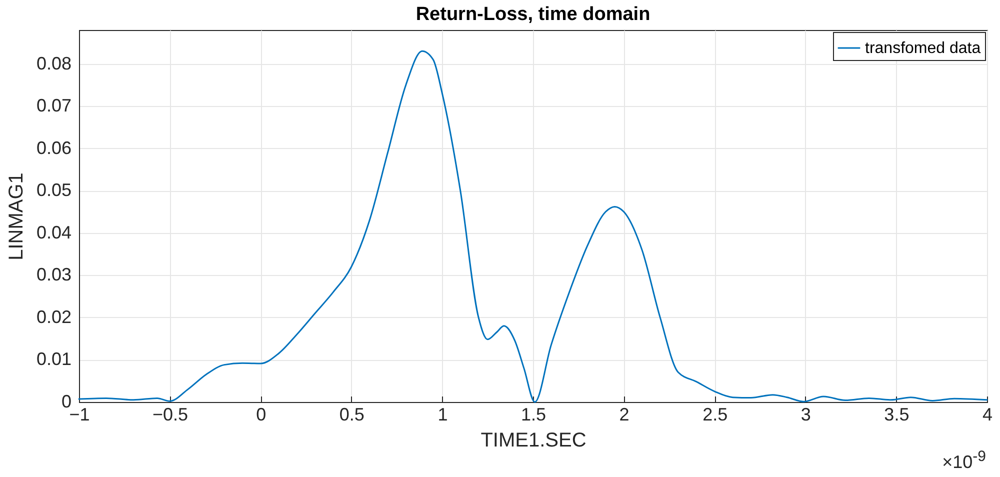 Image resolution: width=1000 pixels, height=477 pixels. What do you see at coordinates (443, 414) in the screenshot?
I see `x-tick-label: 1` at bounding box center [443, 414].